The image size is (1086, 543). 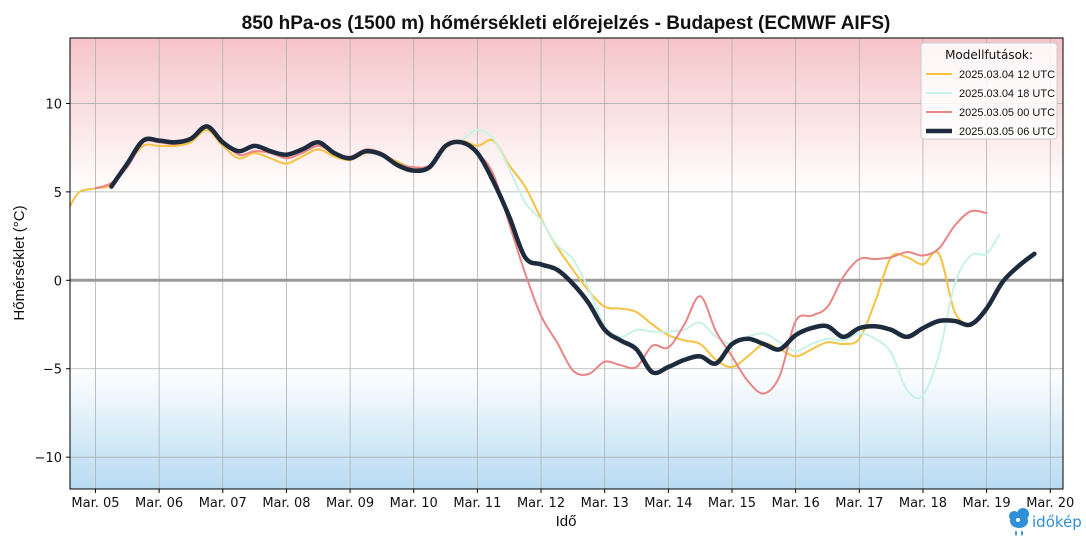 I want to click on x-tick-label: Mar. 18, so click(x=923, y=503).